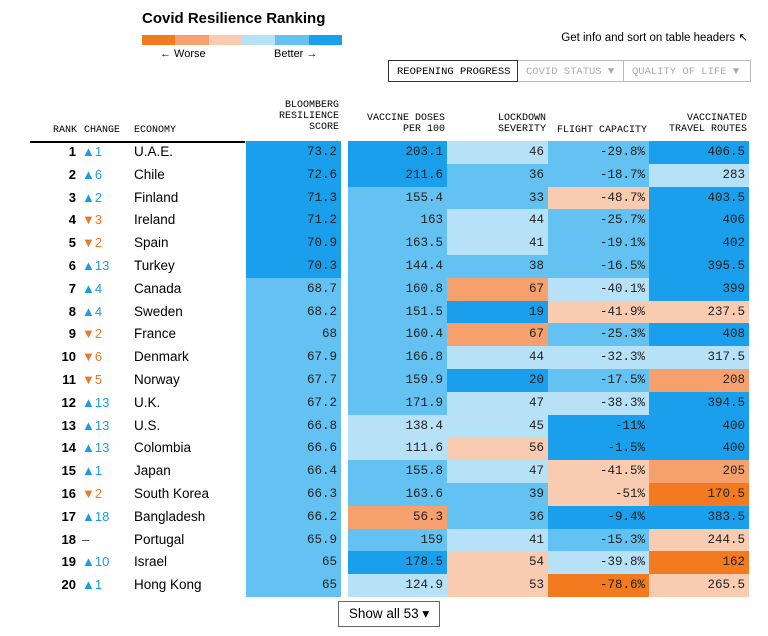 The height and width of the screenshot is (636, 768). I want to click on economy-cell: Finland, so click(156, 197).